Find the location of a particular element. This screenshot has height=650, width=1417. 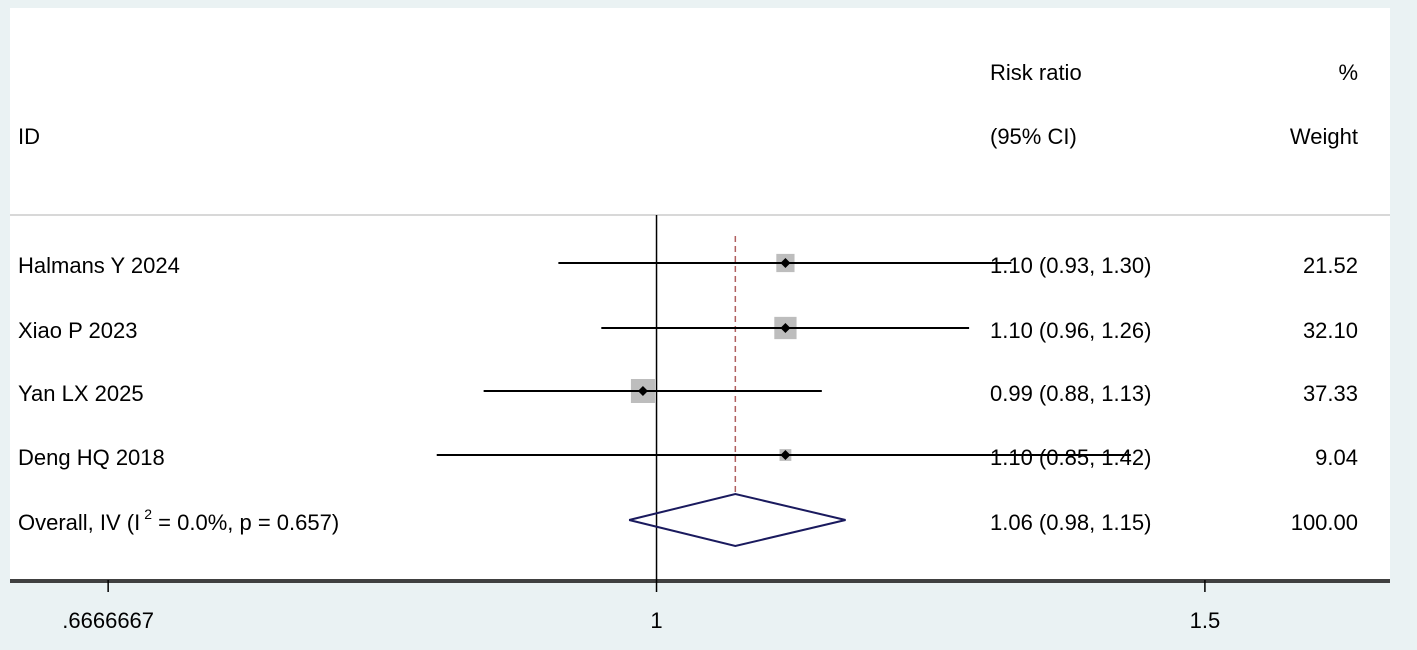

x-tick-label: 1 is located at coordinates (656, 620).